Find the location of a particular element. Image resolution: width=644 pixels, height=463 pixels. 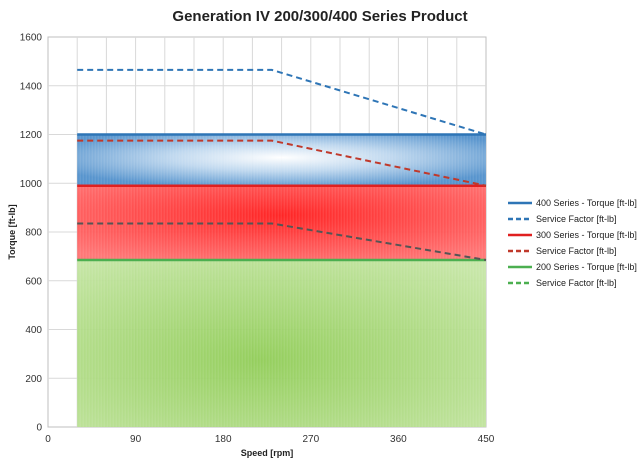

chart-title: Generation IV 200/300/400 Series Product is located at coordinates (319, 16).